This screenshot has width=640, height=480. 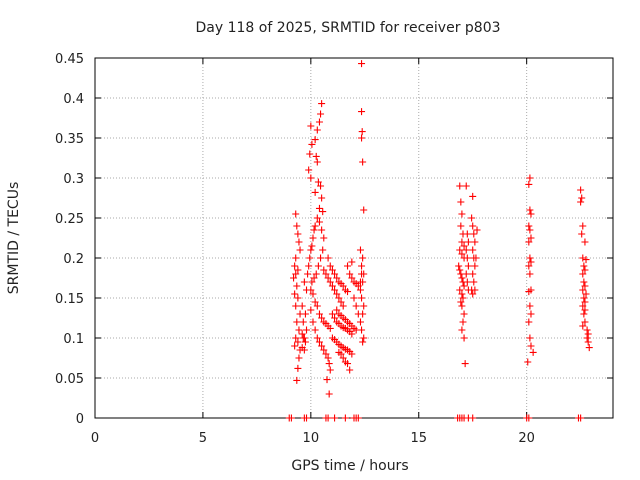 I want to click on x-axis-title: GPS time / hours, so click(x=349, y=466).